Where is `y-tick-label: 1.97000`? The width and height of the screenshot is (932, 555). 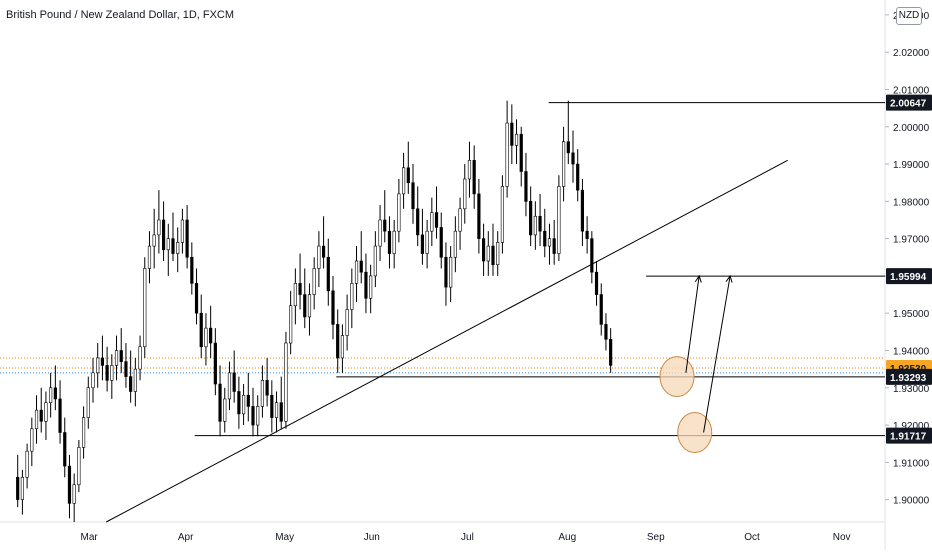 y-tick-label: 1.97000 is located at coordinates (911, 240).